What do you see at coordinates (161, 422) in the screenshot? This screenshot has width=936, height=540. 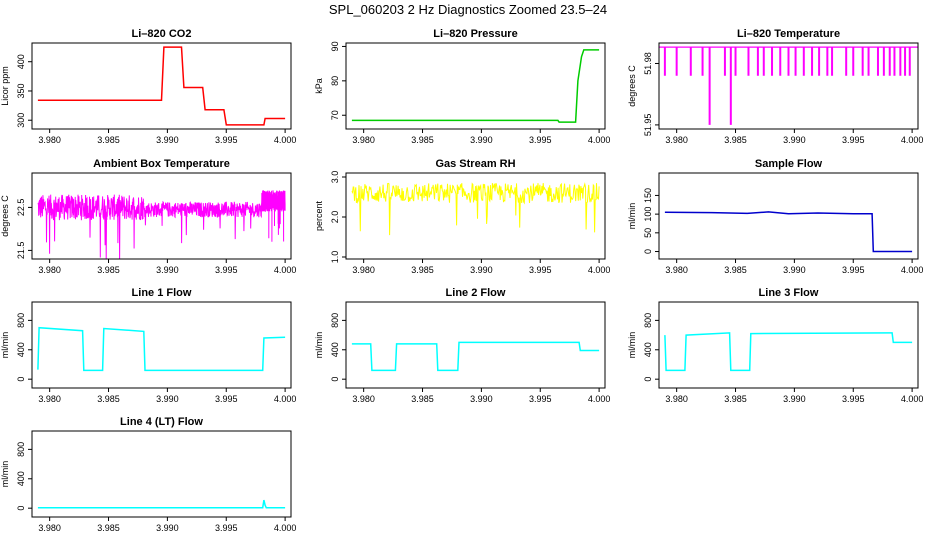 I see `chart-title: Line 4 (LT) Flow` at bounding box center [161, 422].